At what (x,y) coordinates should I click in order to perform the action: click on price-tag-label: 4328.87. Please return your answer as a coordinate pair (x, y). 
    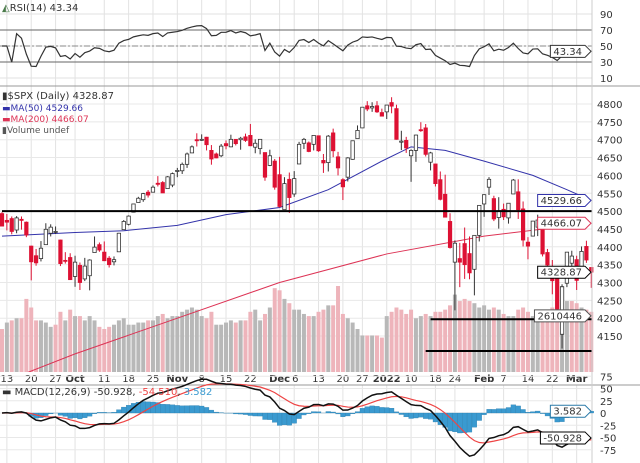
    Looking at the image, I should click on (561, 273).